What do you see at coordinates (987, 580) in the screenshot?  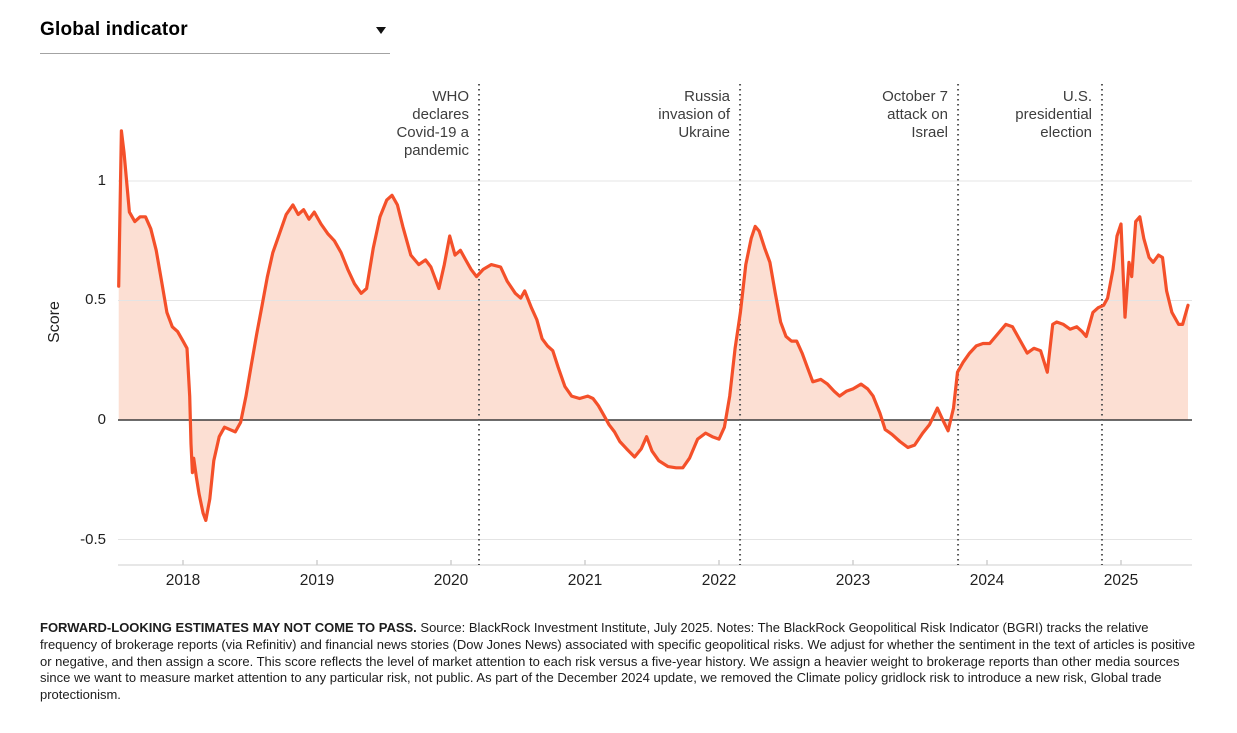 I see `x-tick-label: 2024` at bounding box center [987, 580].